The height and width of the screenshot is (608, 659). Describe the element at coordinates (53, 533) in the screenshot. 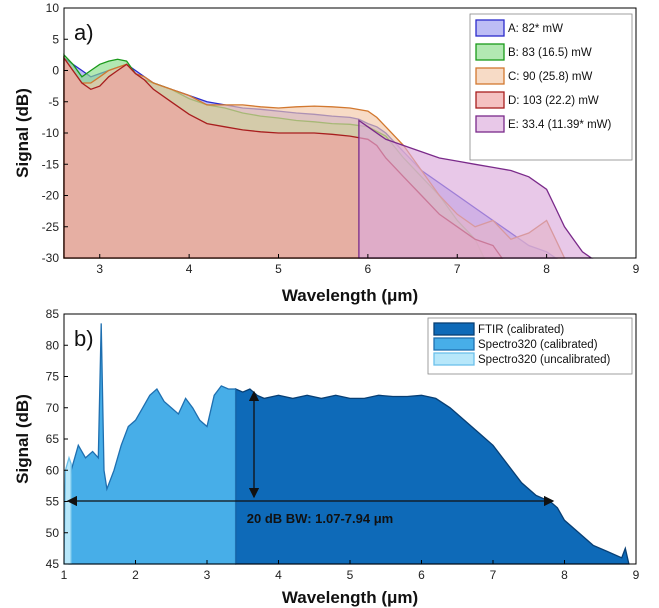

I see `y-tick-label: 50` at that location.